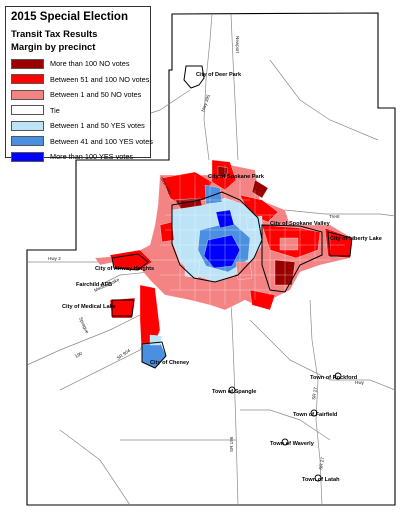 The height and width of the screenshot is (518, 400). I want to click on legend-title: 2015 Special Election, so click(69, 17).